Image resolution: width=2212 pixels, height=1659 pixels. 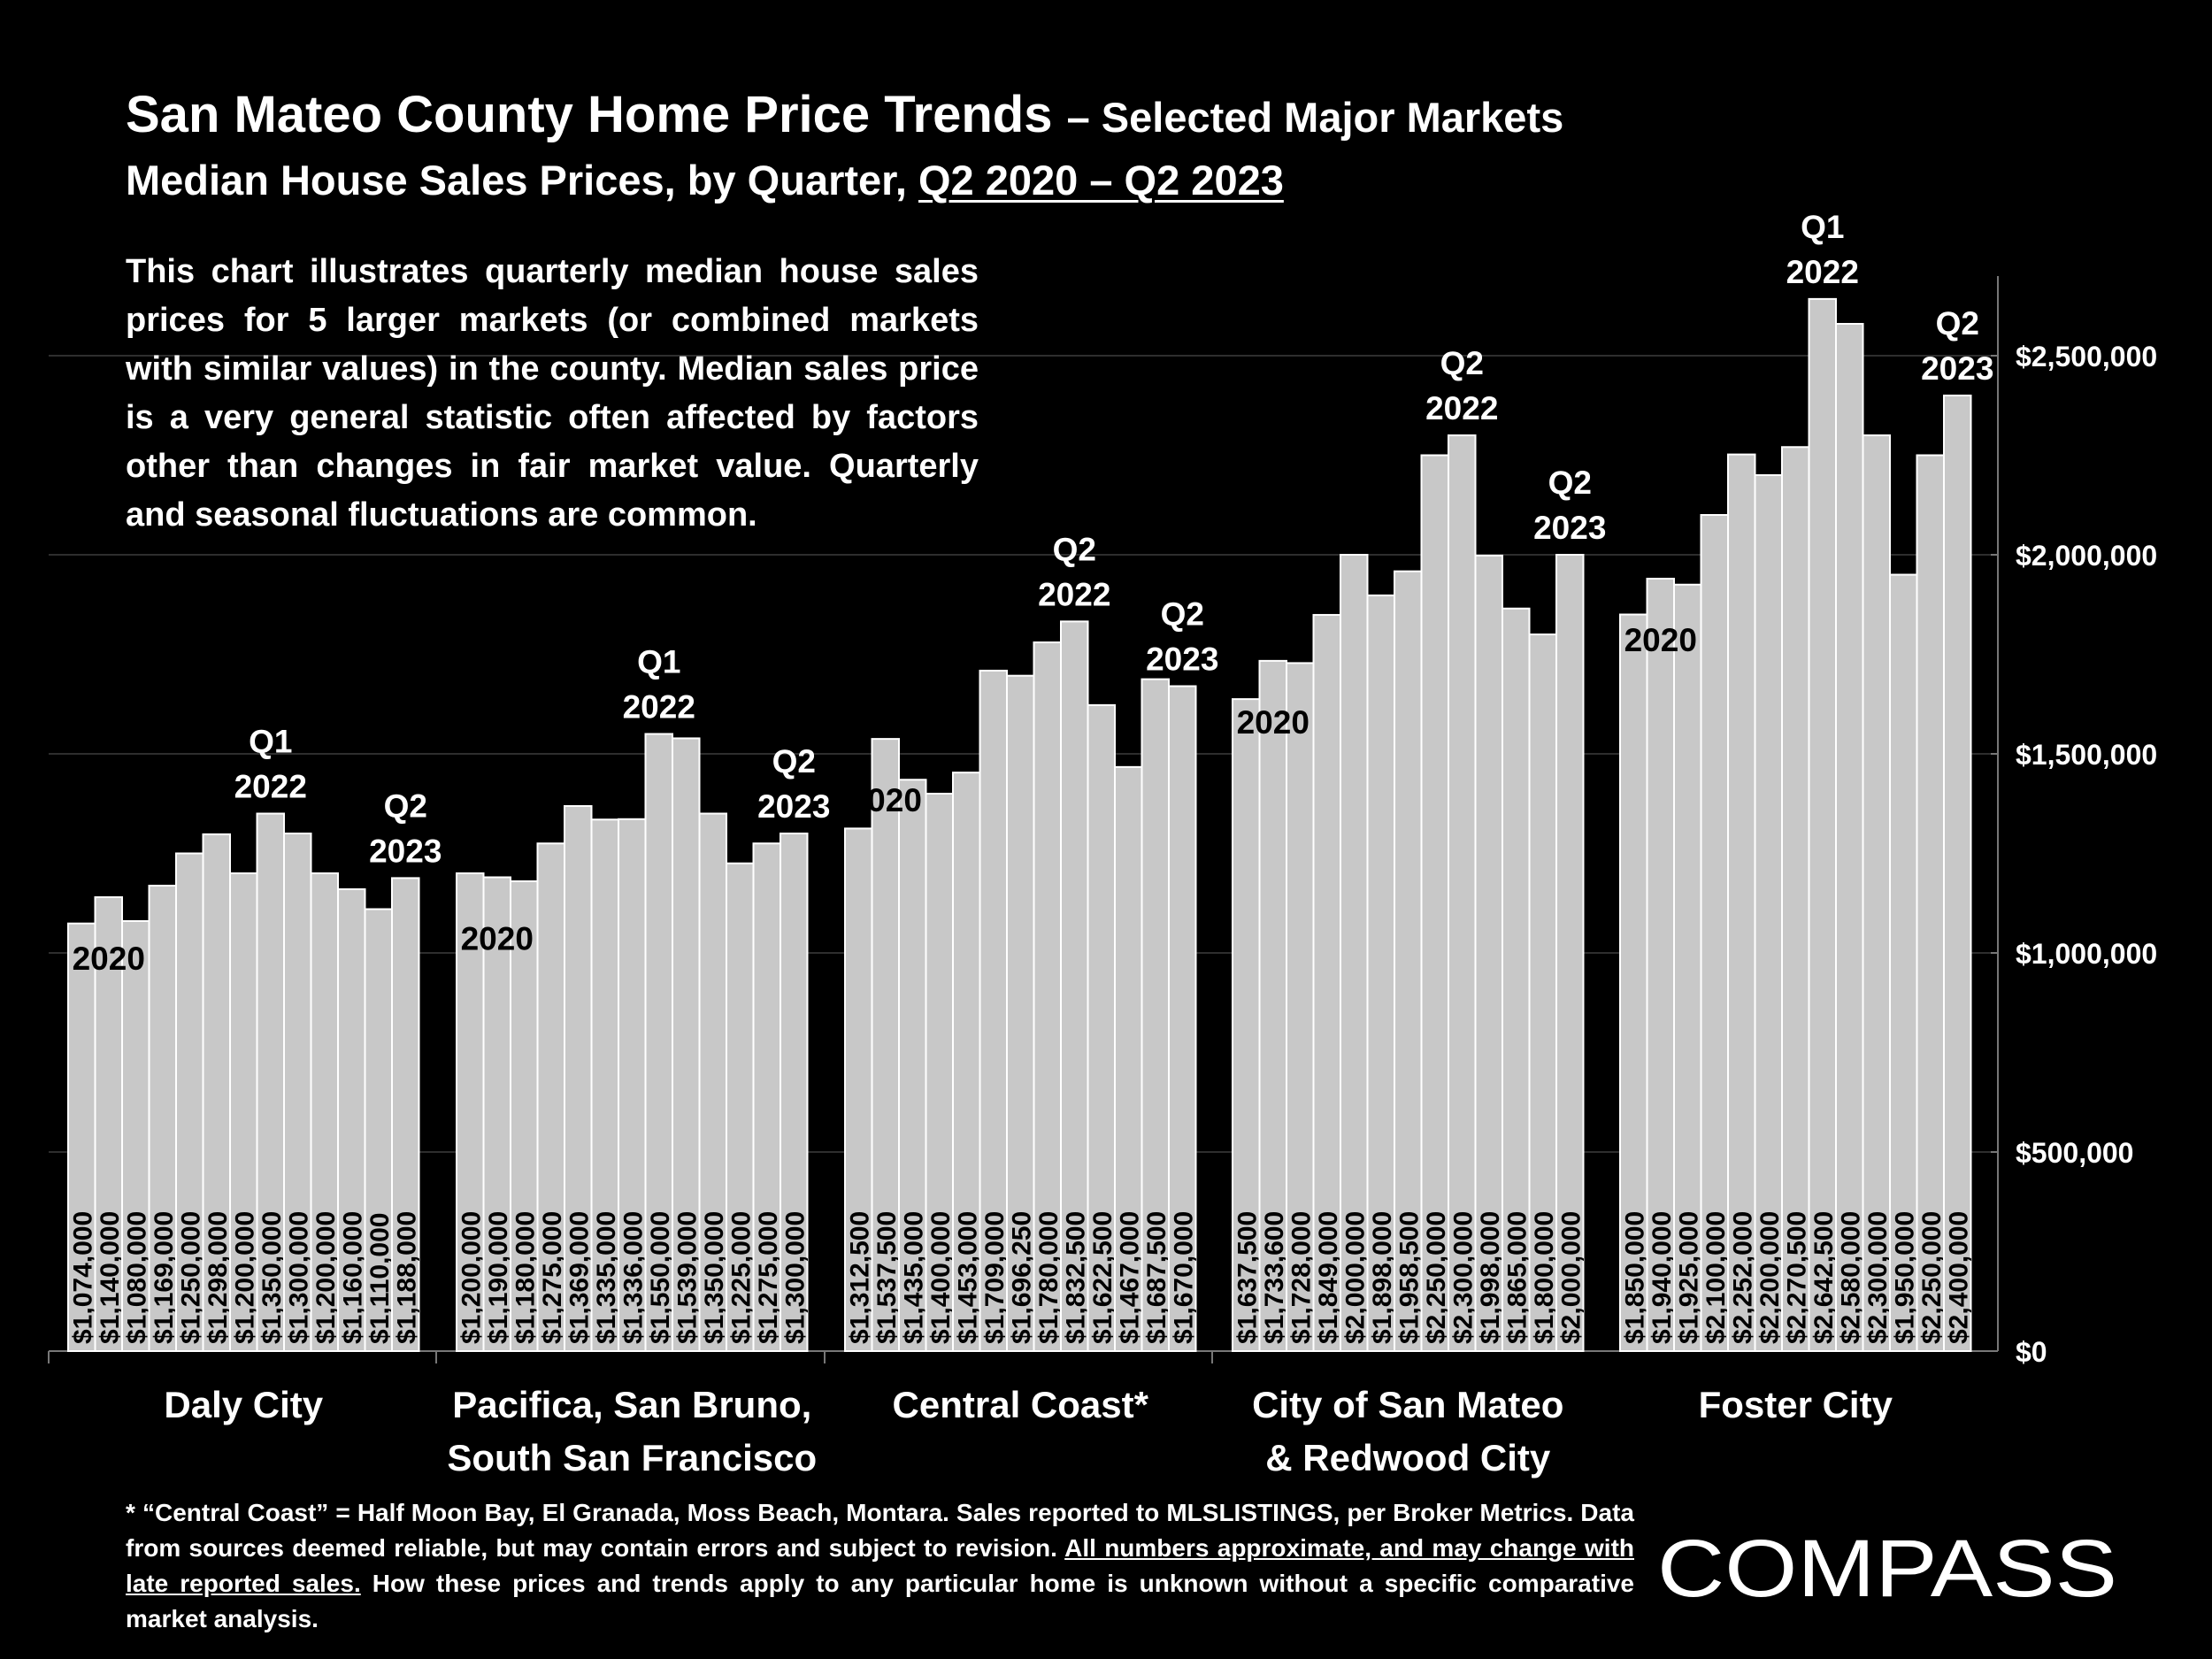 I want to click on bar-value-label: $1,312,500, so click(x=860, y=1278).